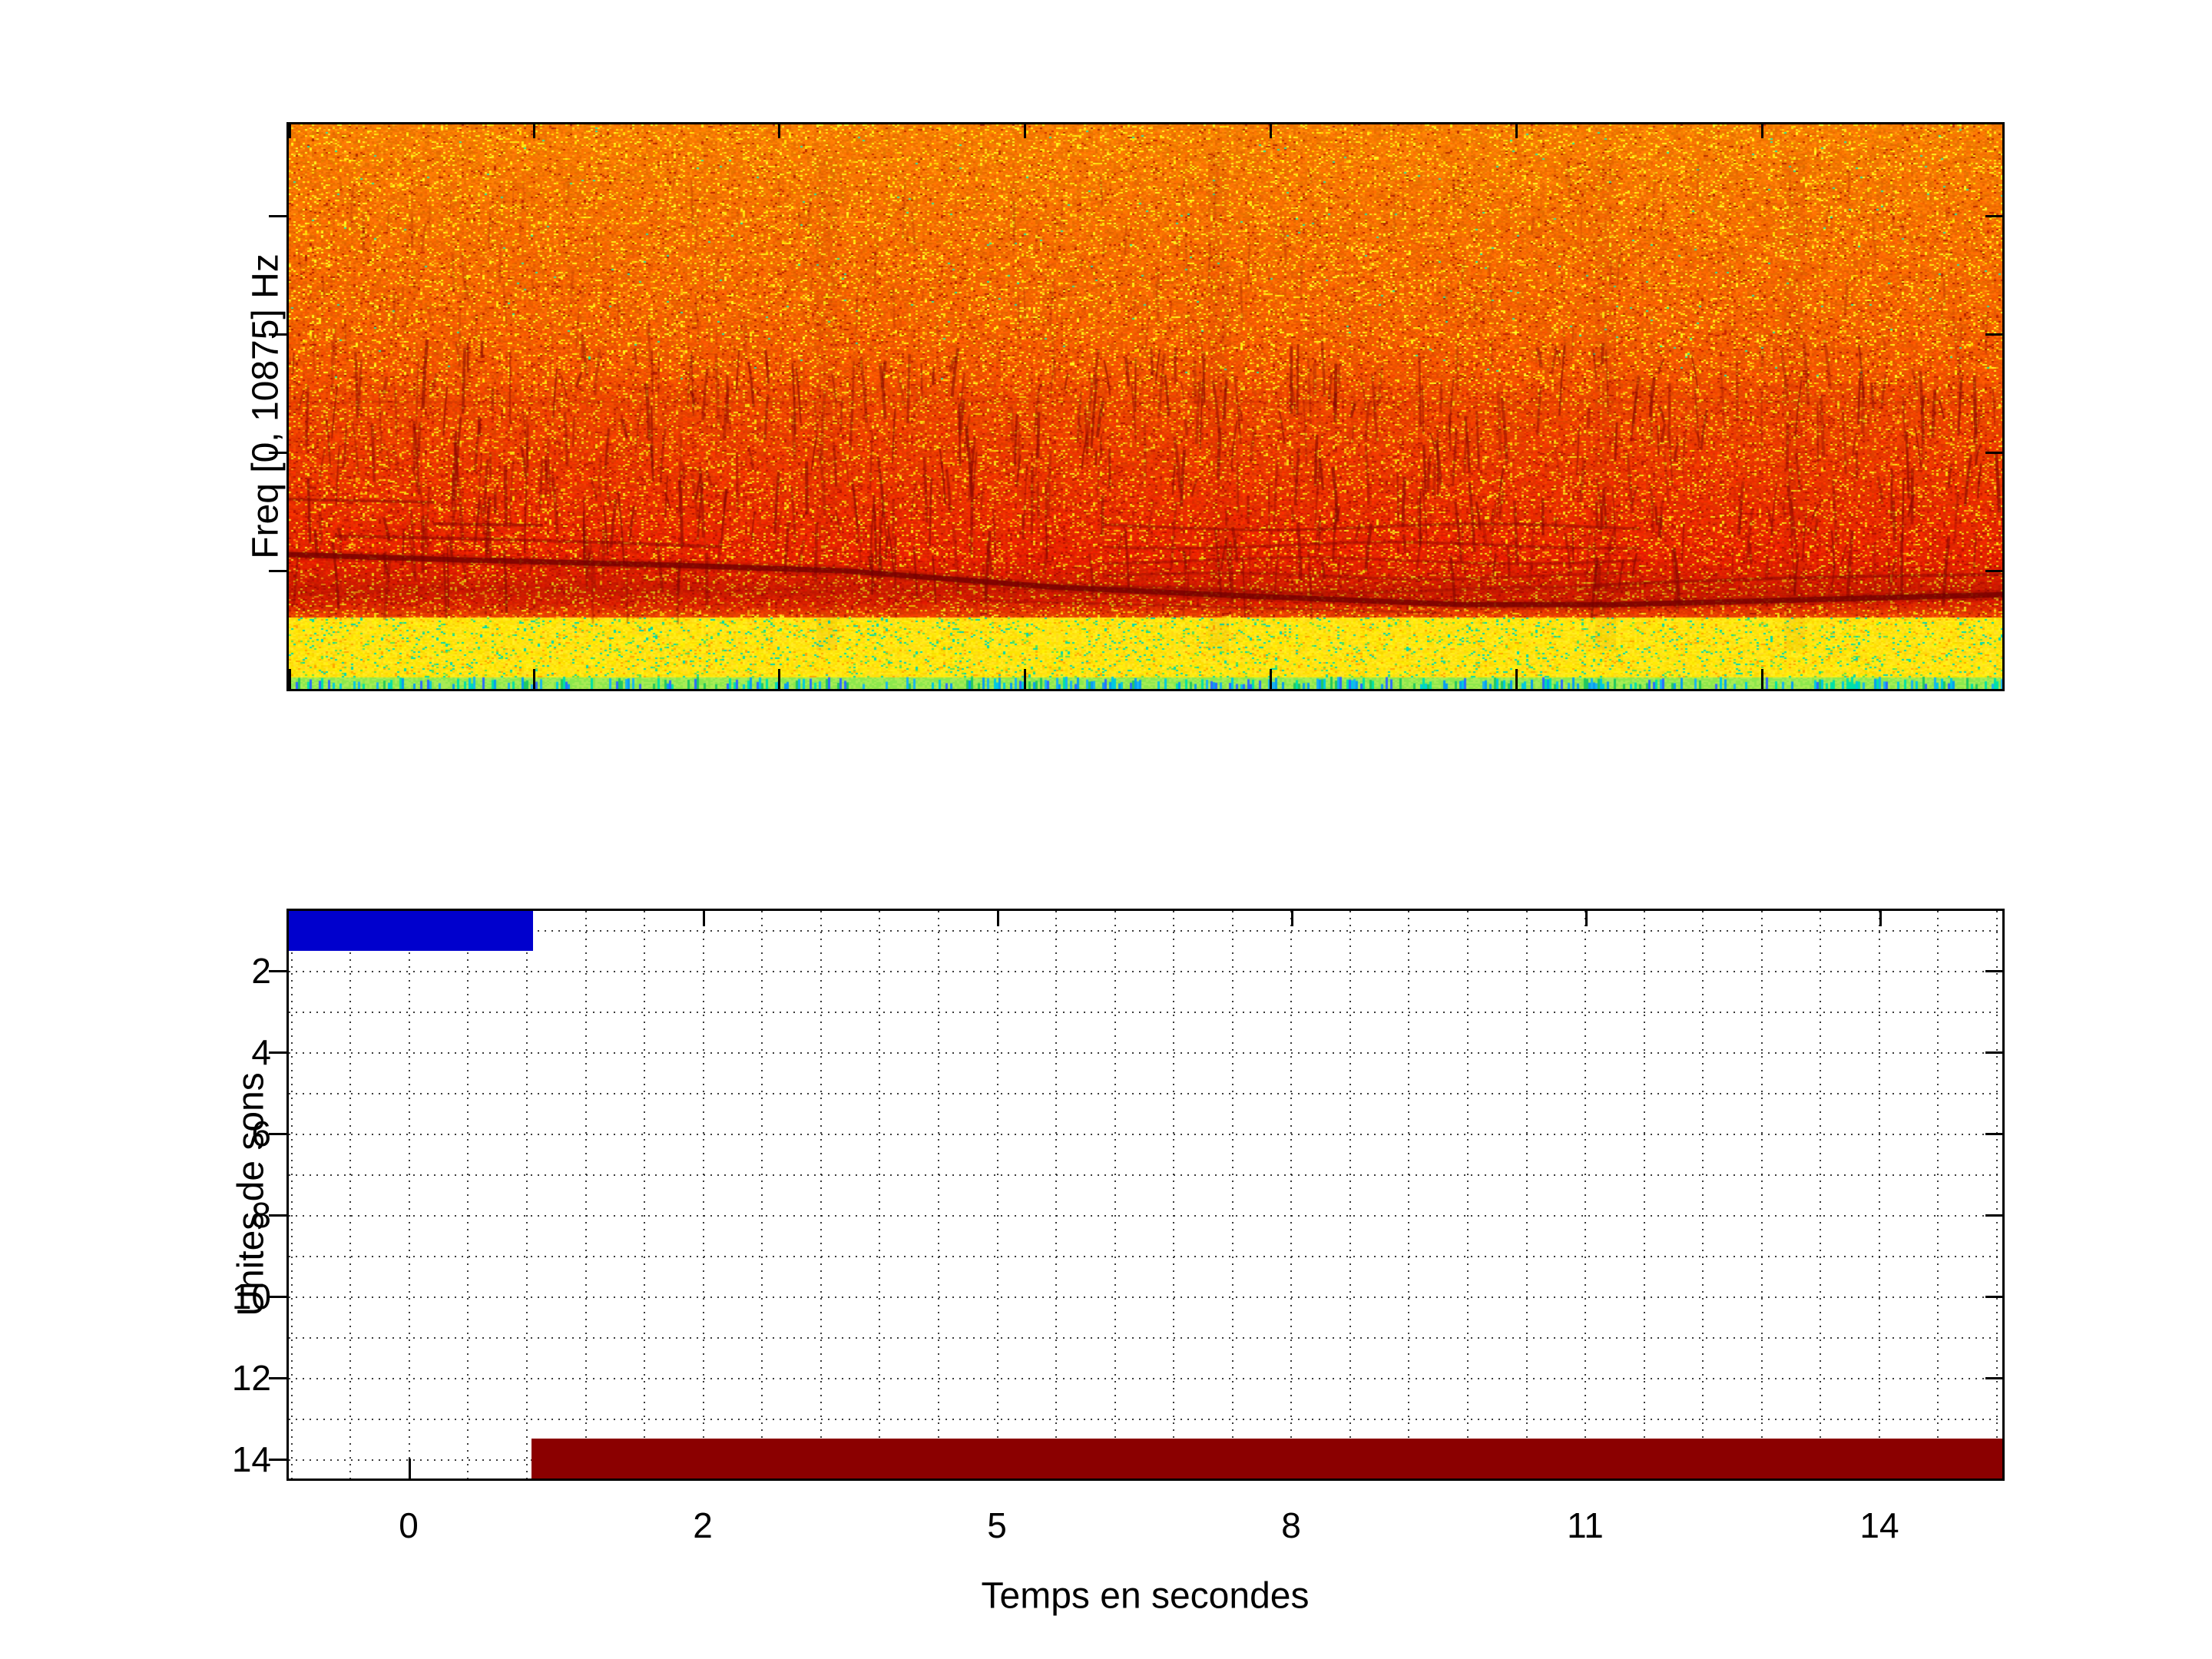 This screenshot has height=1659, width=2212. I want to click on unit-14-bar-darkred, so click(1267, 1459).